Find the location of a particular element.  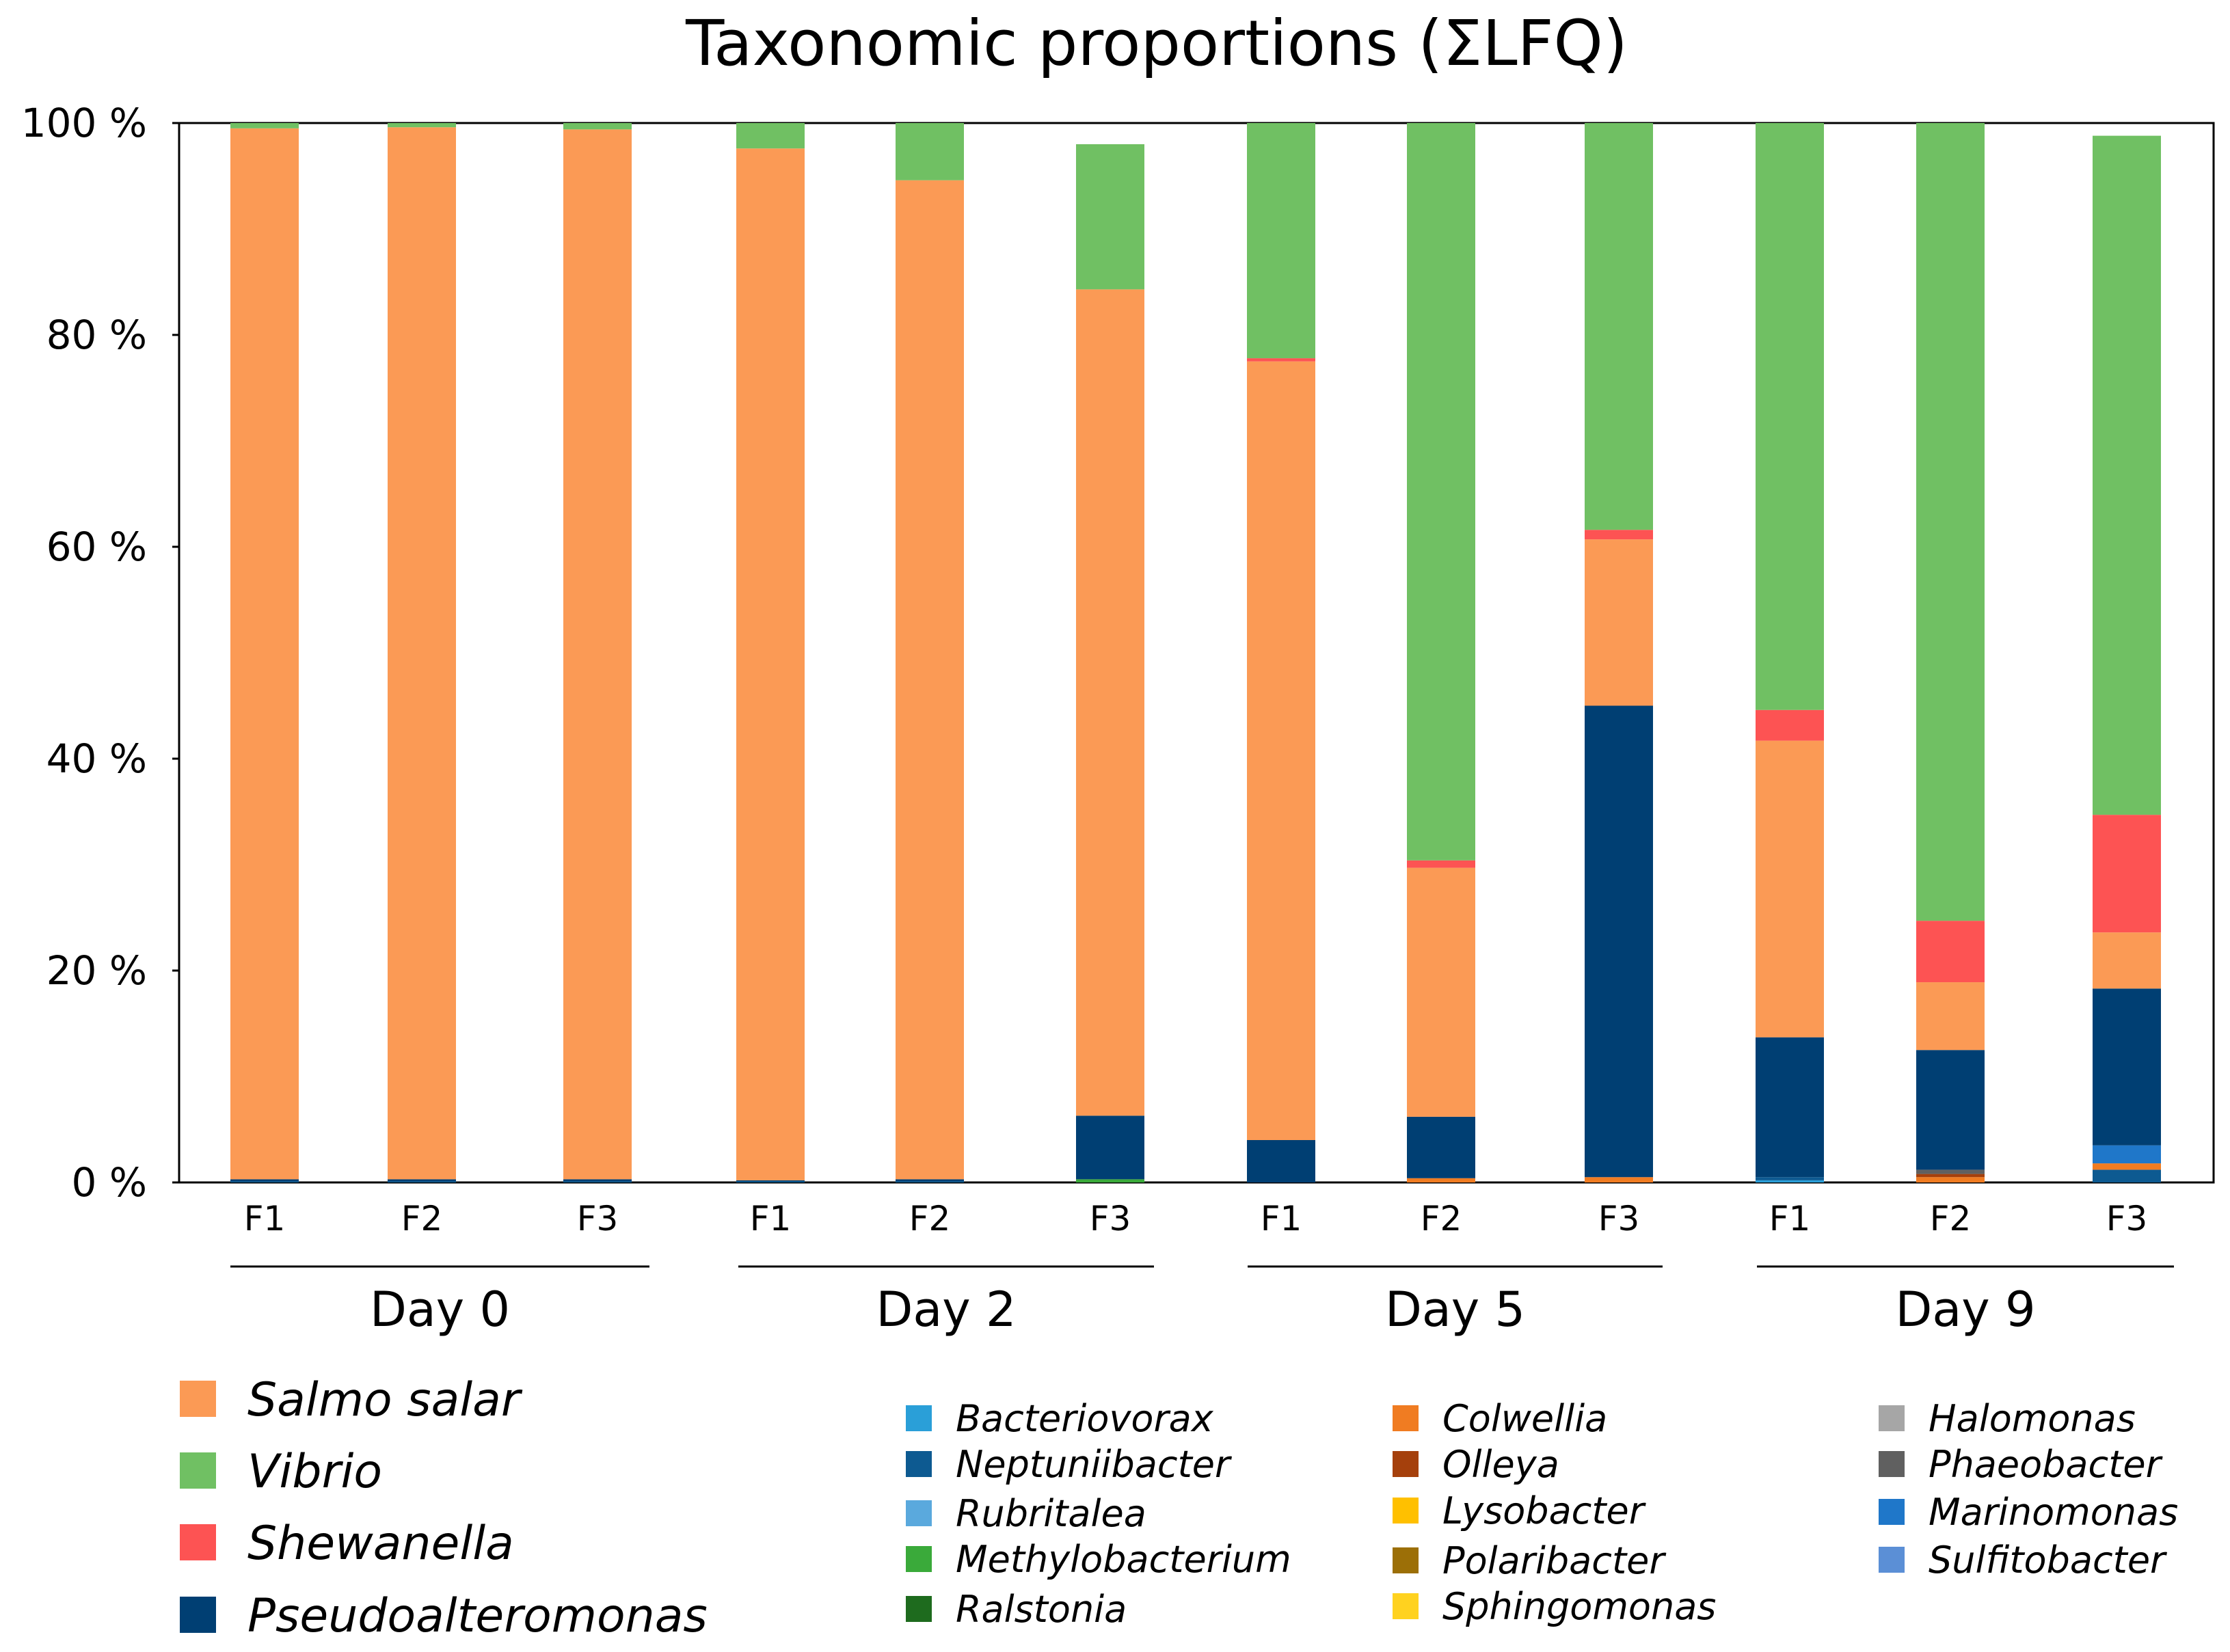

legend-label: Sulfitobacter is located at coordinates (2048, 1560).